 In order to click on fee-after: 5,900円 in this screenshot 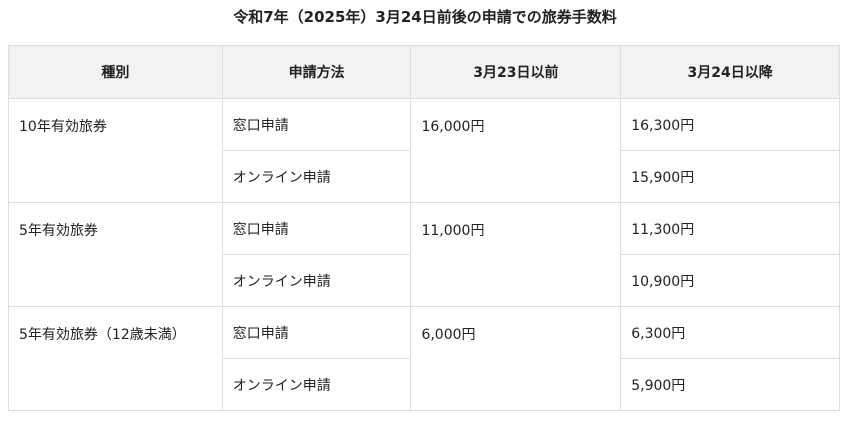, I will do `click(730, 384)`.